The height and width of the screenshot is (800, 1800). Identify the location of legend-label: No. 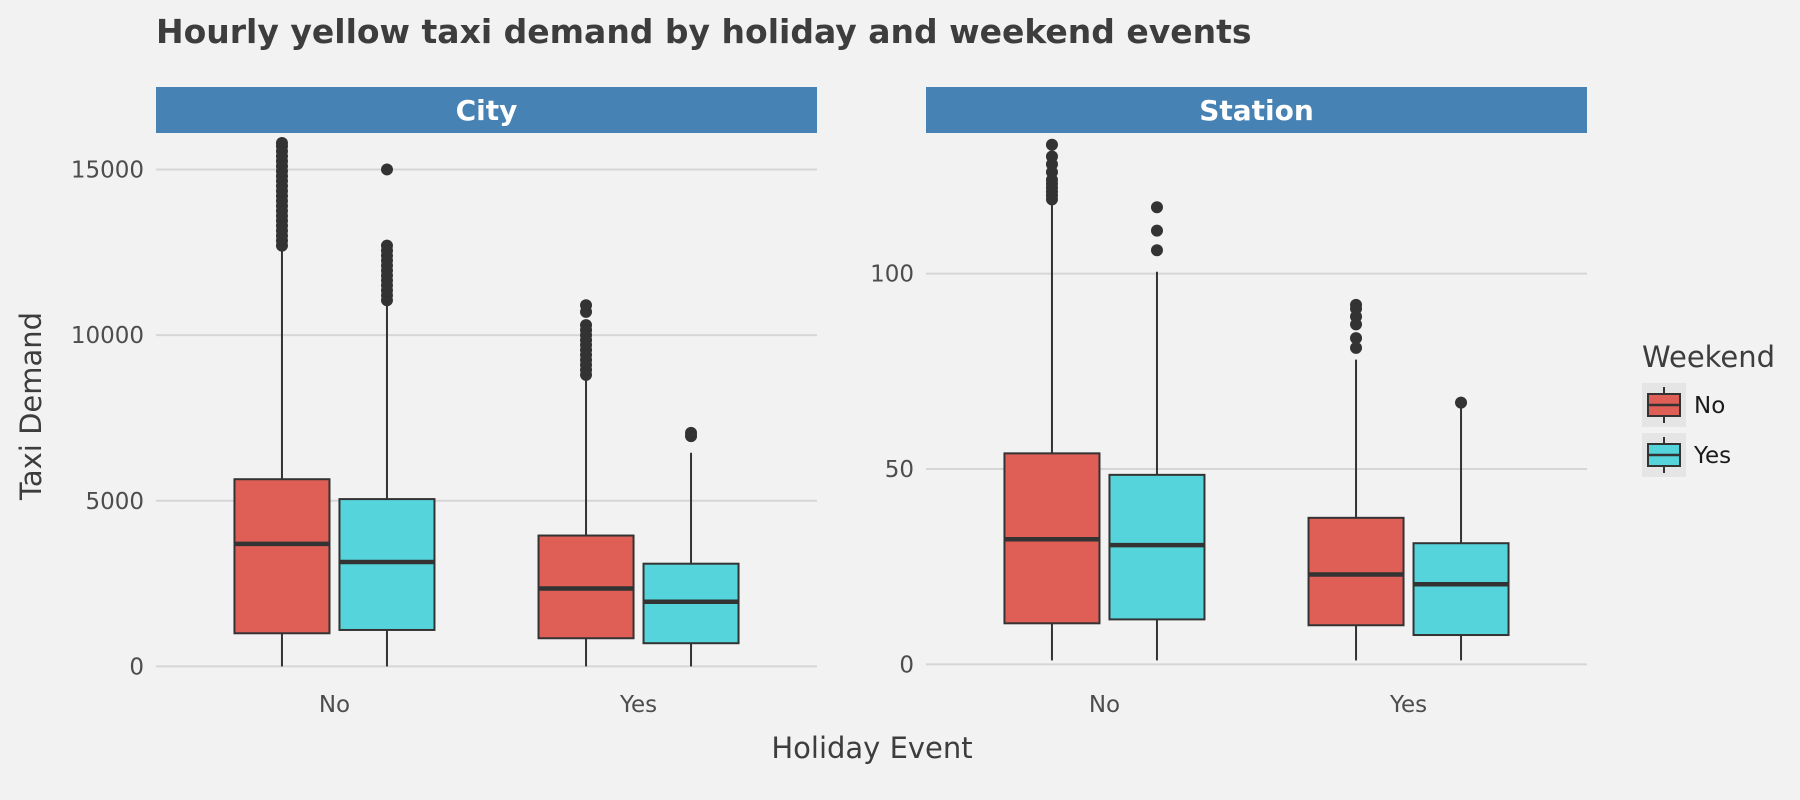
(1709, 406).